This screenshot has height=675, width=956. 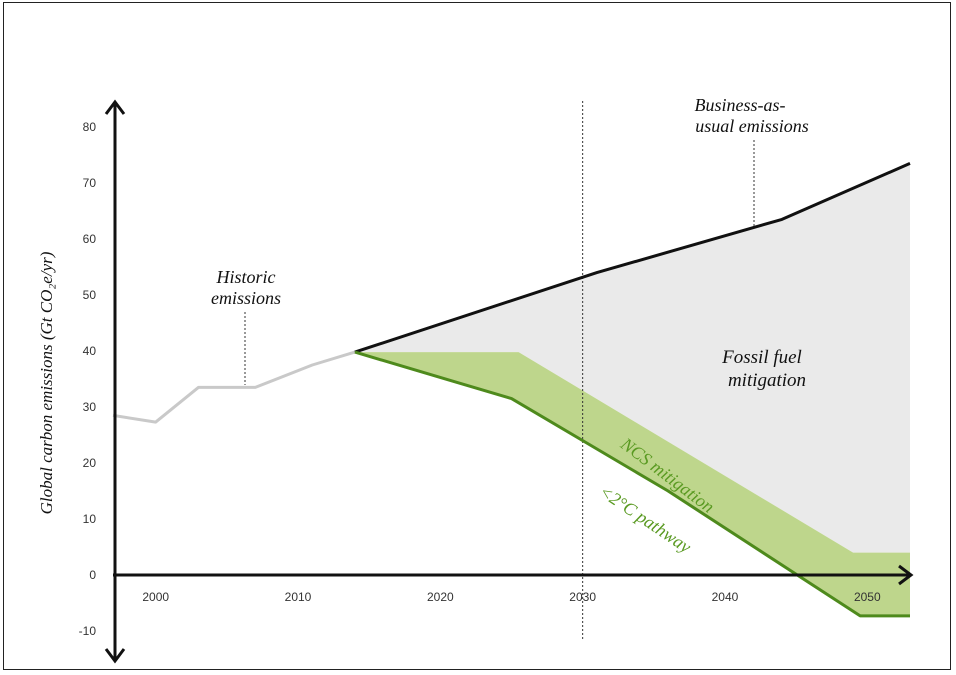 I want to click on y-tick-label: 30, so click(x=90, y=407).